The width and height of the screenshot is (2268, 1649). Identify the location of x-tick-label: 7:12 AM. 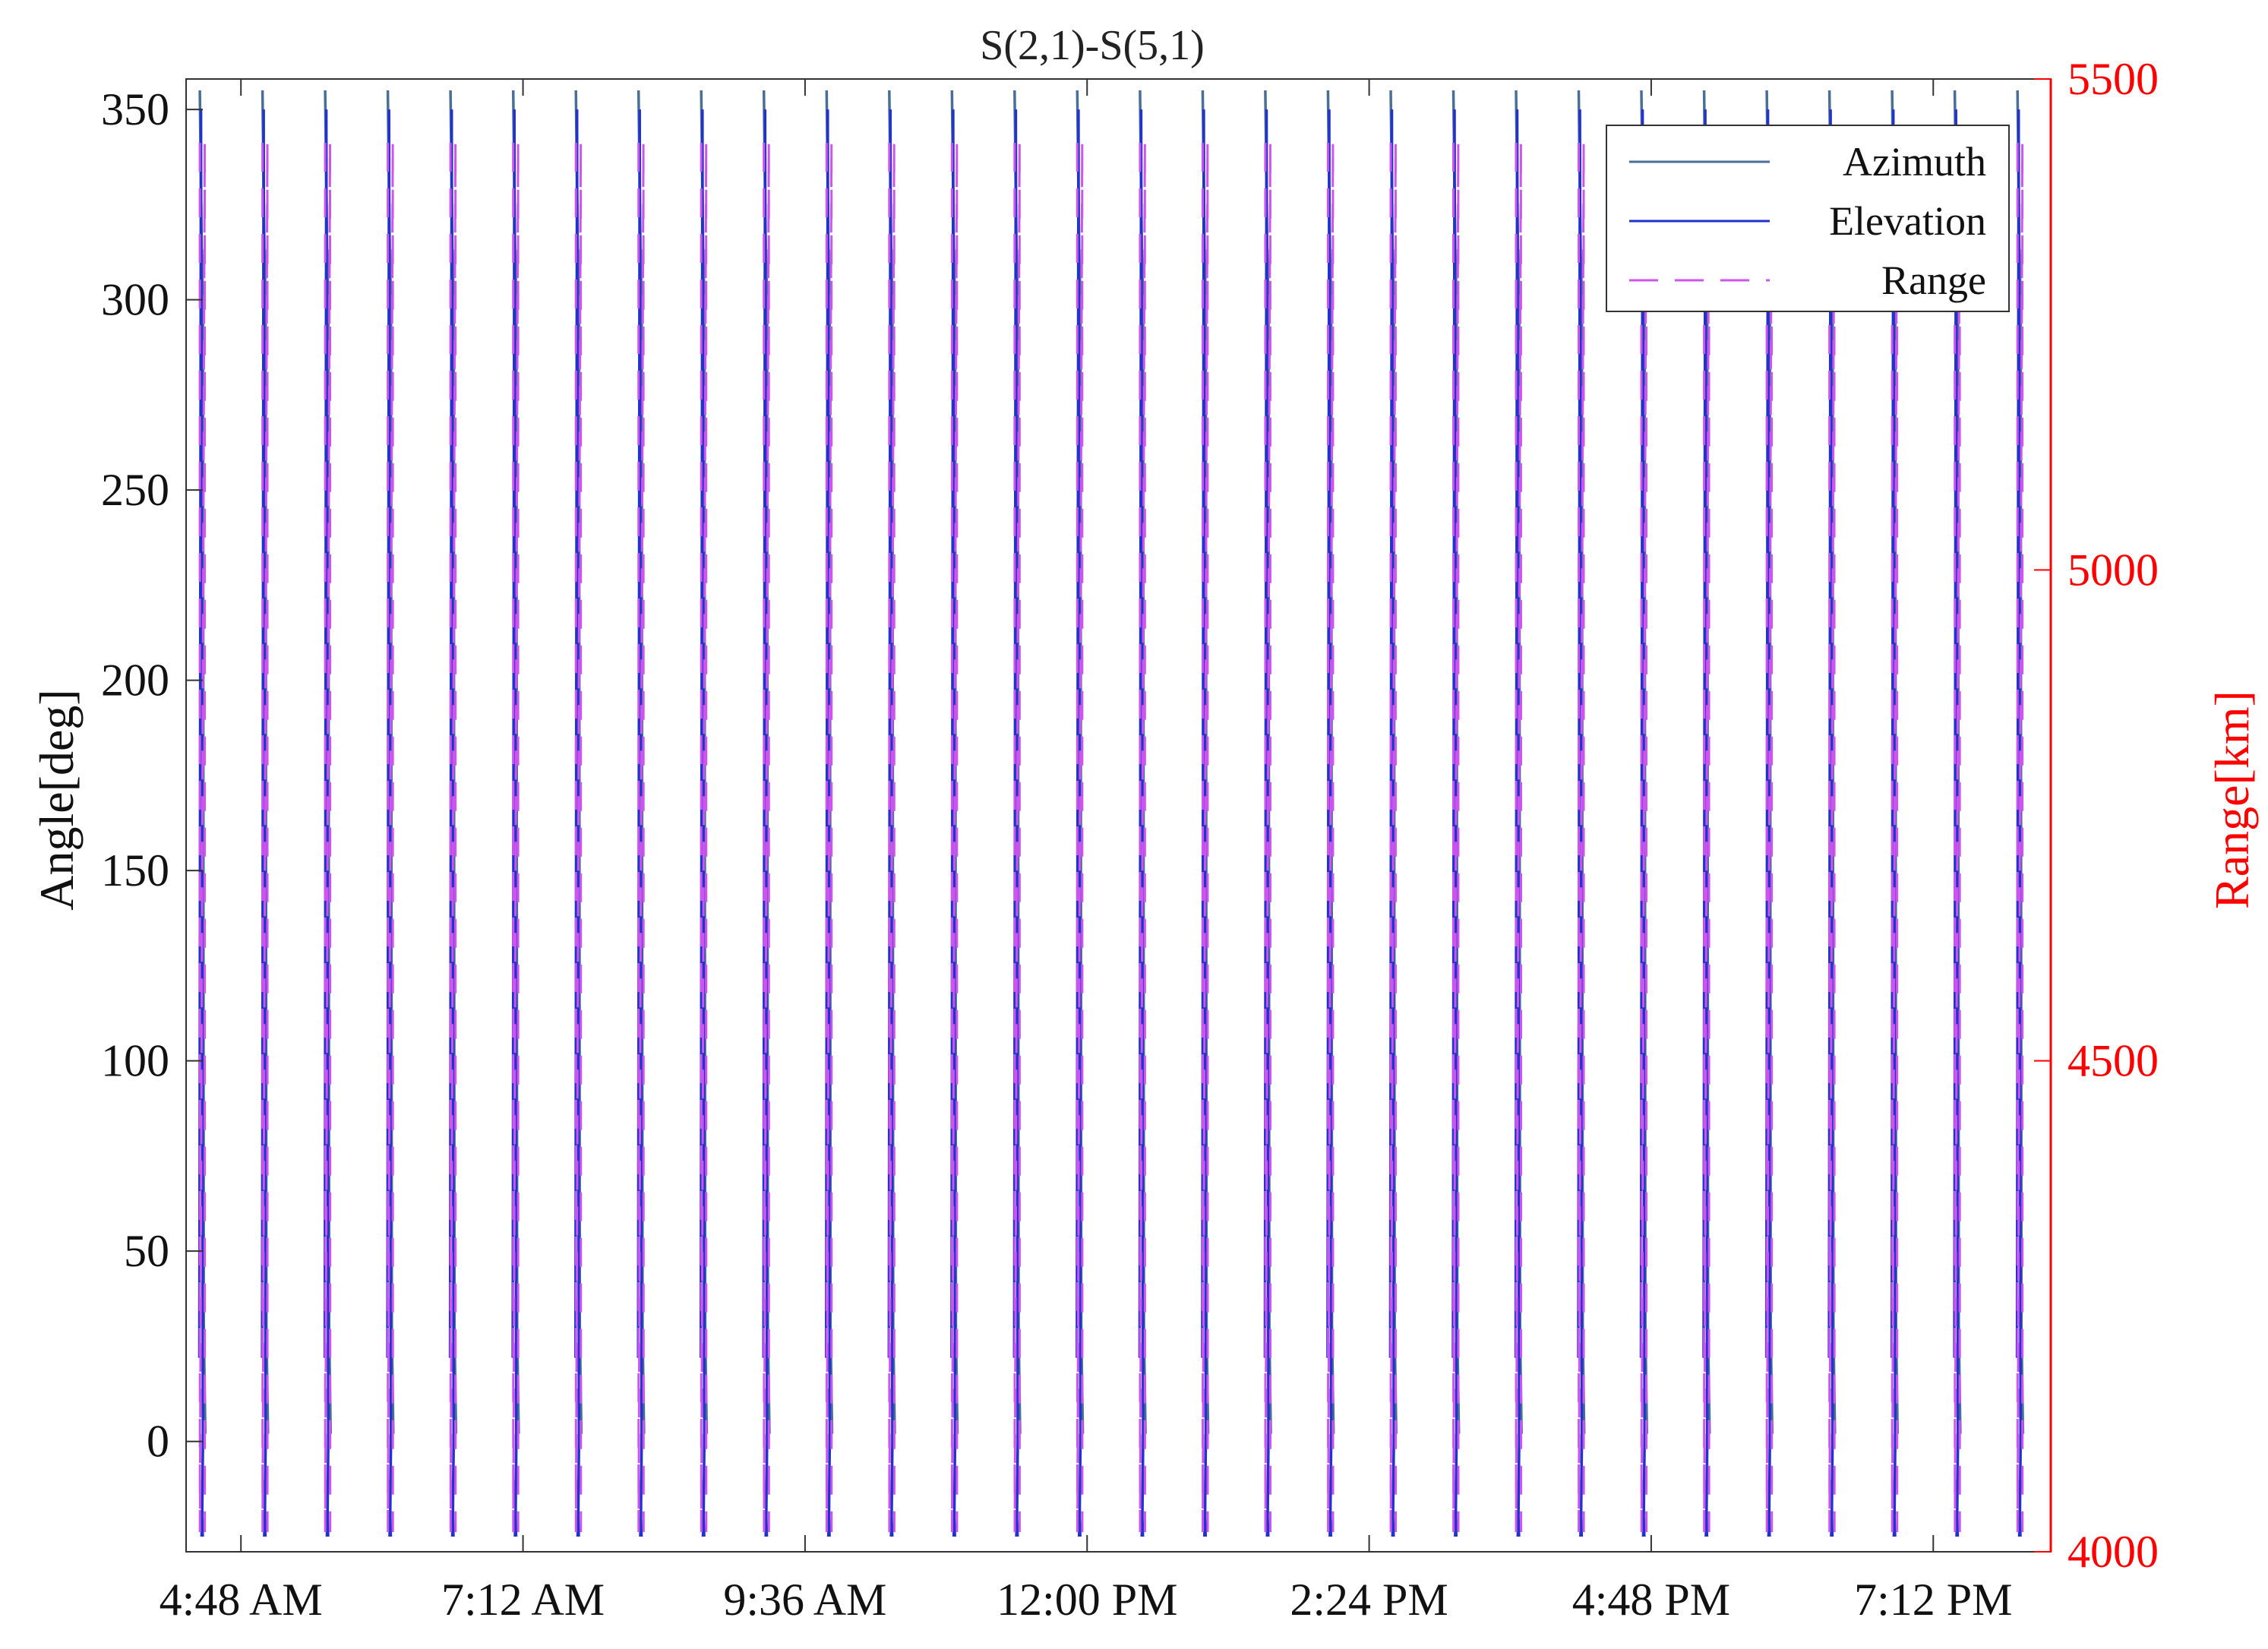
(523, 1600).